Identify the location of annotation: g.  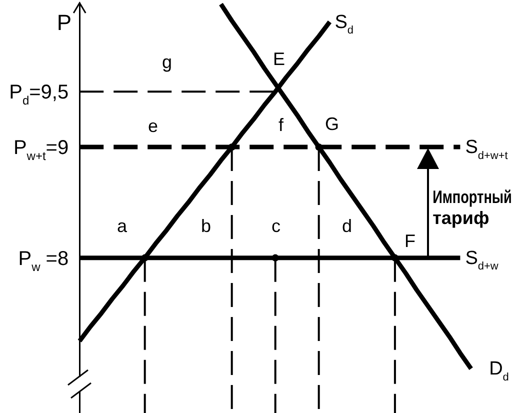
(167, 62).